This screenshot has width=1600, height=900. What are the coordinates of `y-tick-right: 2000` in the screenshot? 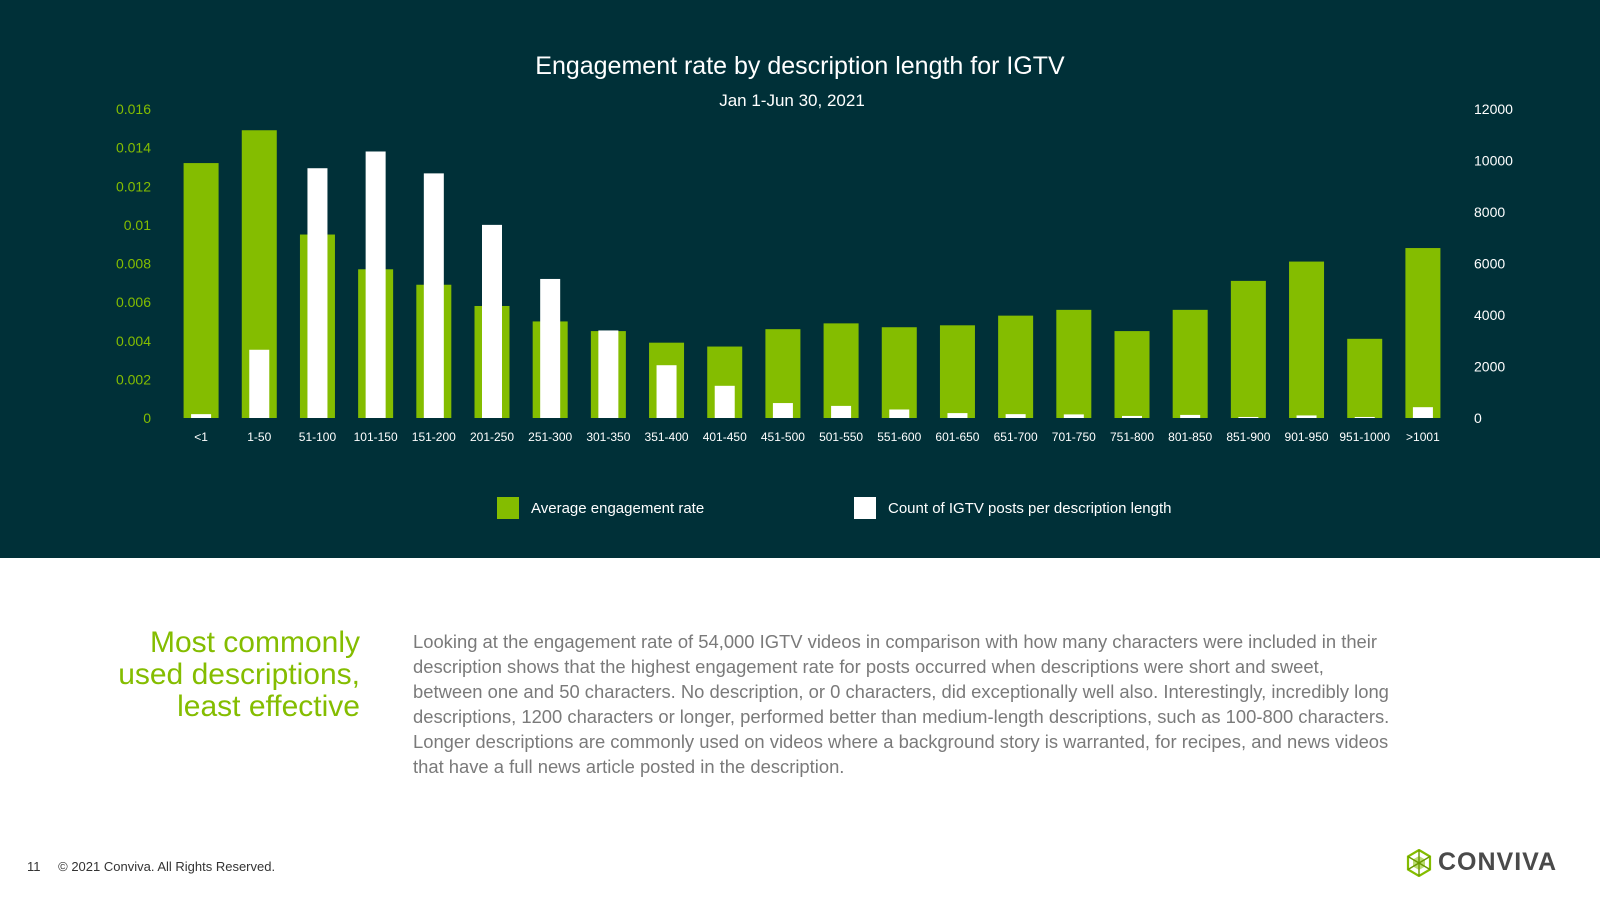 It's located at (1489, 367).